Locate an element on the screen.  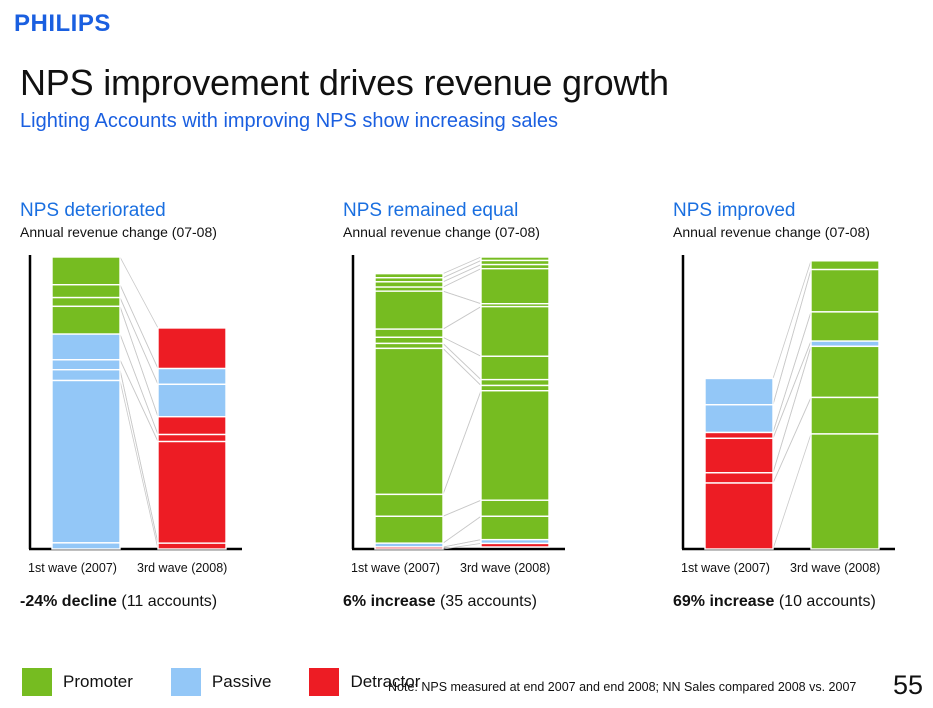
summary-change: -24% decline is located at coordinates (68, 601).